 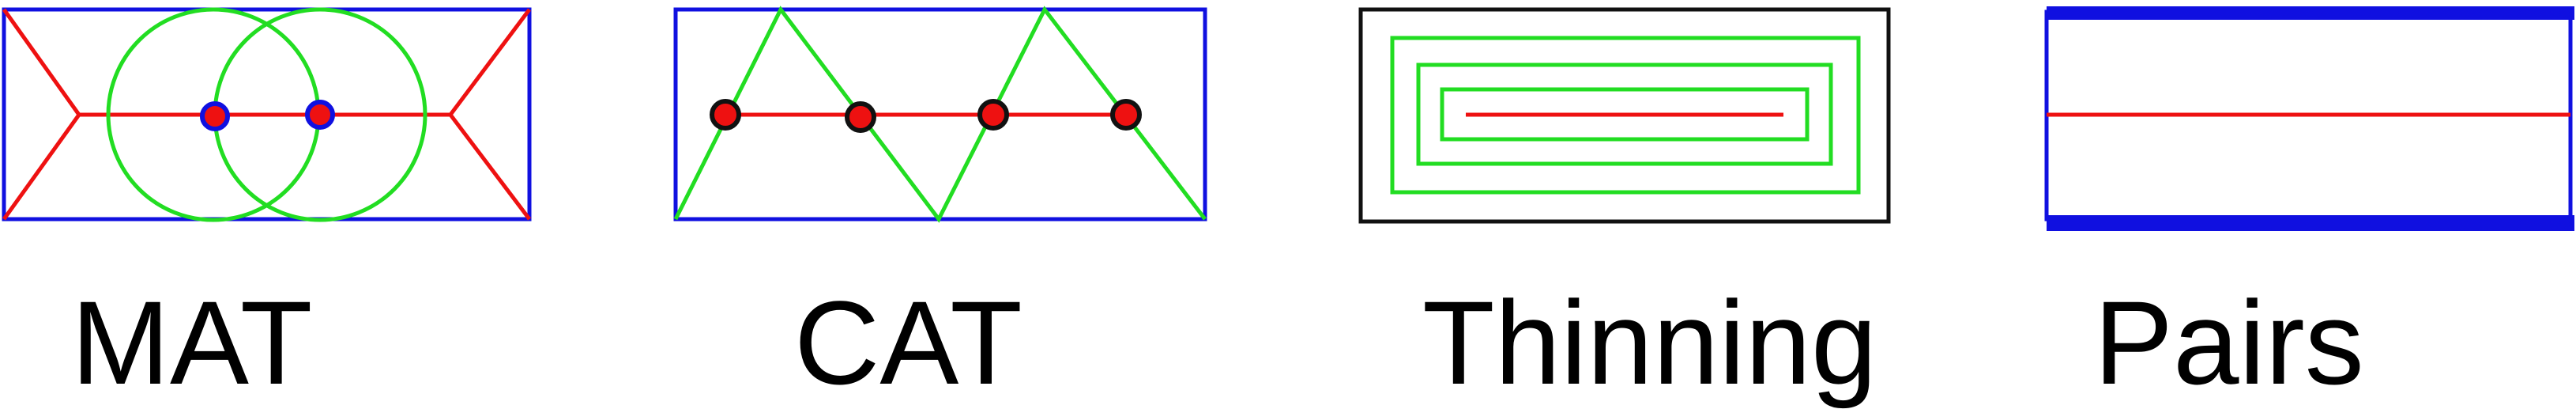 I want to click on mat-label: MAT, so click(x=192, y=342).